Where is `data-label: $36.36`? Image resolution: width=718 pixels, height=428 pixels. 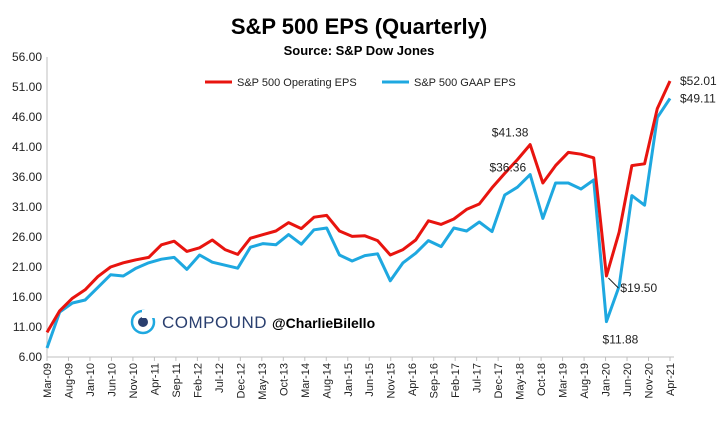
data-label: $36.36 is located at coordinates (507, 168).